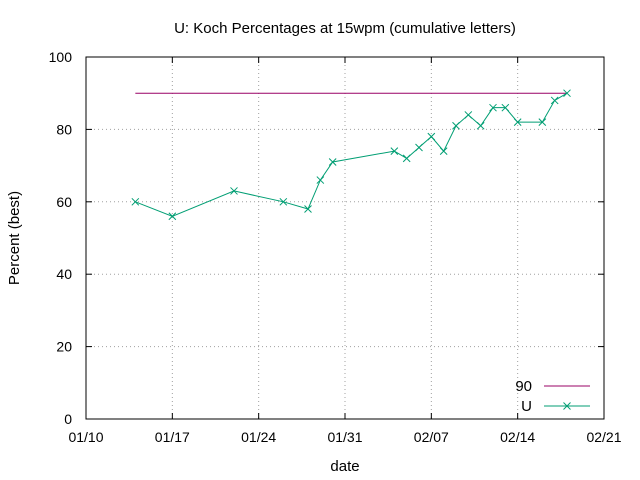 This screenshot has height=480, width=640. Describe the element at coordinates (64, 347) in the screenshot. I see `y-tick-label: 20` at that location.